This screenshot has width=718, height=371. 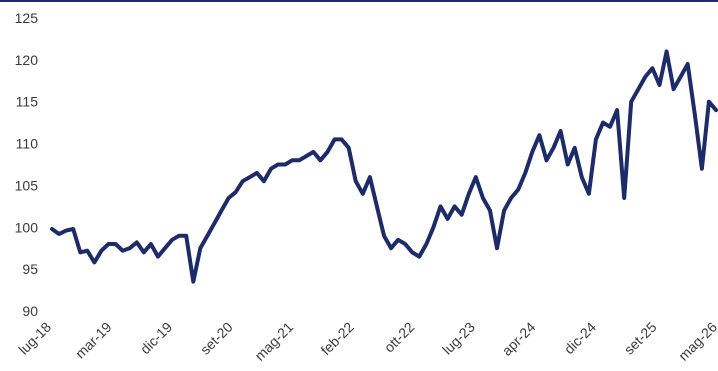 What do you see at coordinates (27, 60) in the screenshot?
I see `y-tick-label: 120` at bounding box center [27, 60].